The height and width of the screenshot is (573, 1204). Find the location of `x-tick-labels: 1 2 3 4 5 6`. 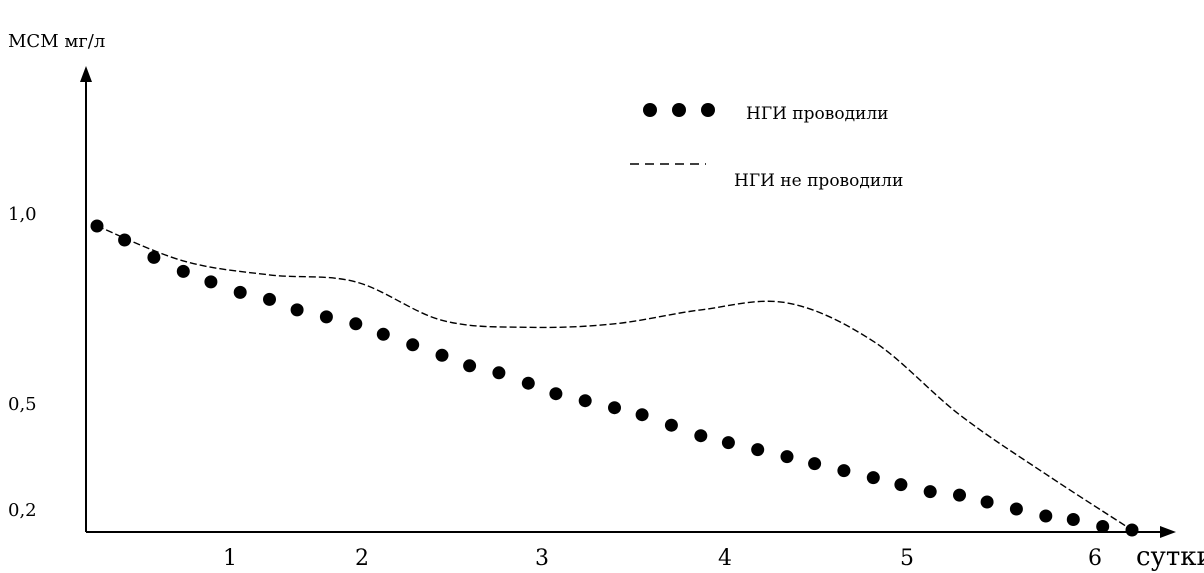

x-tick-labels: 1 2 3 4 5 6 is located at coordinates (662, 558).